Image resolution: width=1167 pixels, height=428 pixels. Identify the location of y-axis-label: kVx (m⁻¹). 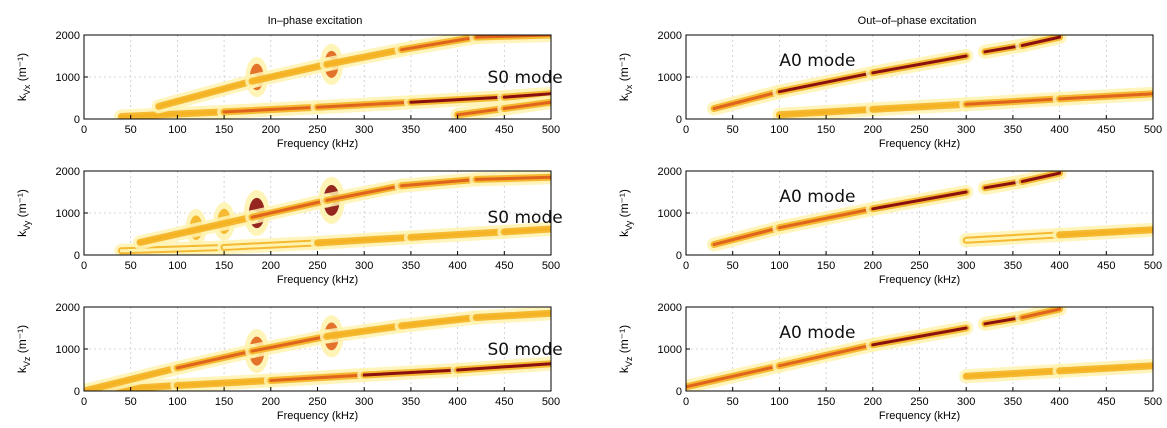
(23, 77).